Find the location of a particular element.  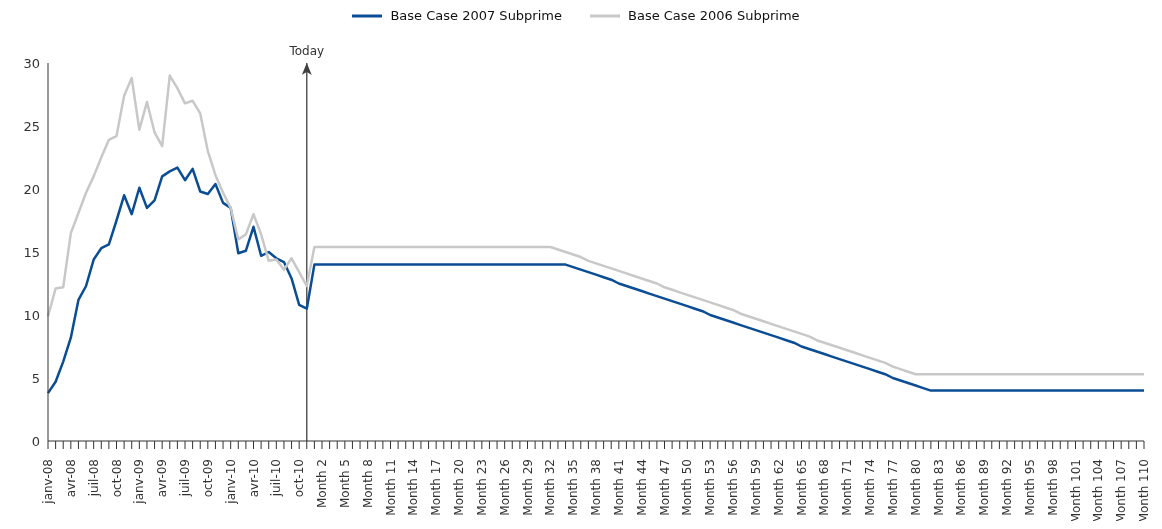

x-tick-label: Month 89 is located at coordinates (984, 487).